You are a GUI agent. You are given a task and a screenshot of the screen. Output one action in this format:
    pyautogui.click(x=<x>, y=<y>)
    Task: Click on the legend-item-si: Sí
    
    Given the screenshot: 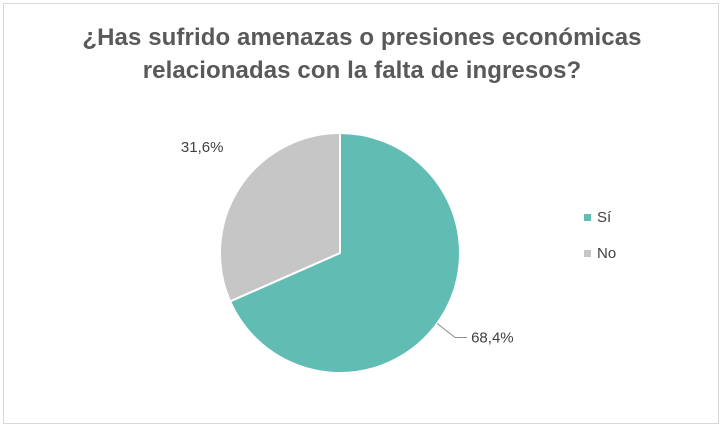 What is the action you would take?
    pyautogui.click(x=600, y=217)
    